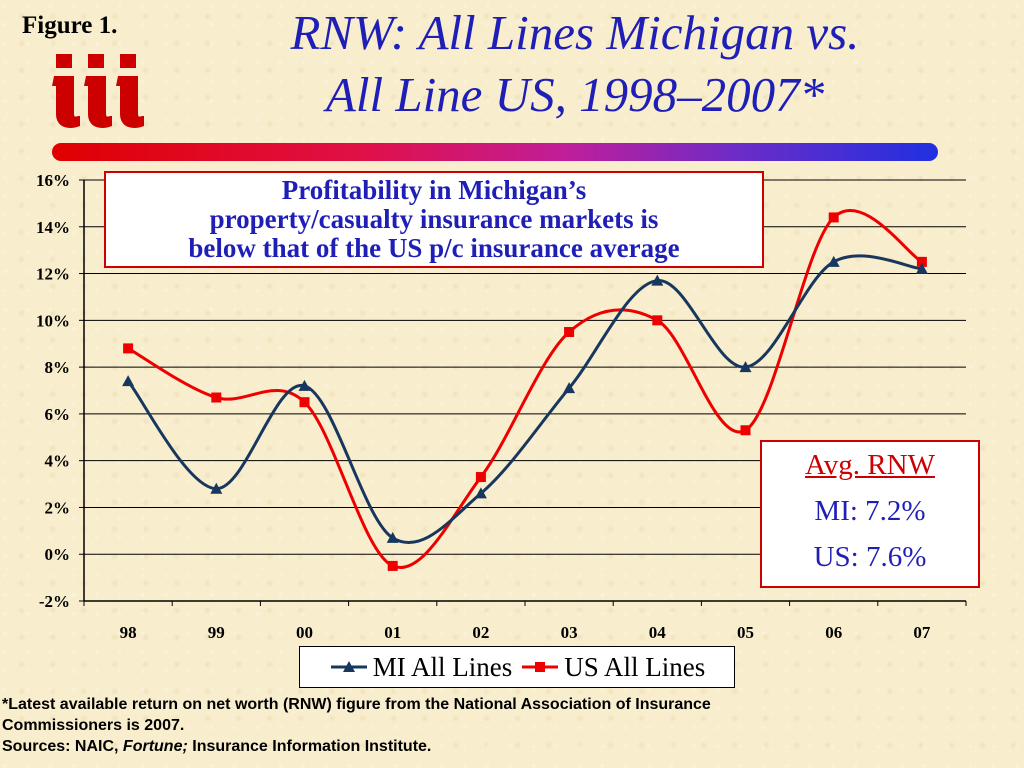 This screenshot has height=768, width=1024. Describe the element at coordinates (93, 725) in the screenshot. I see `footnote-line-2: Commissioners is 2007.` at that location.